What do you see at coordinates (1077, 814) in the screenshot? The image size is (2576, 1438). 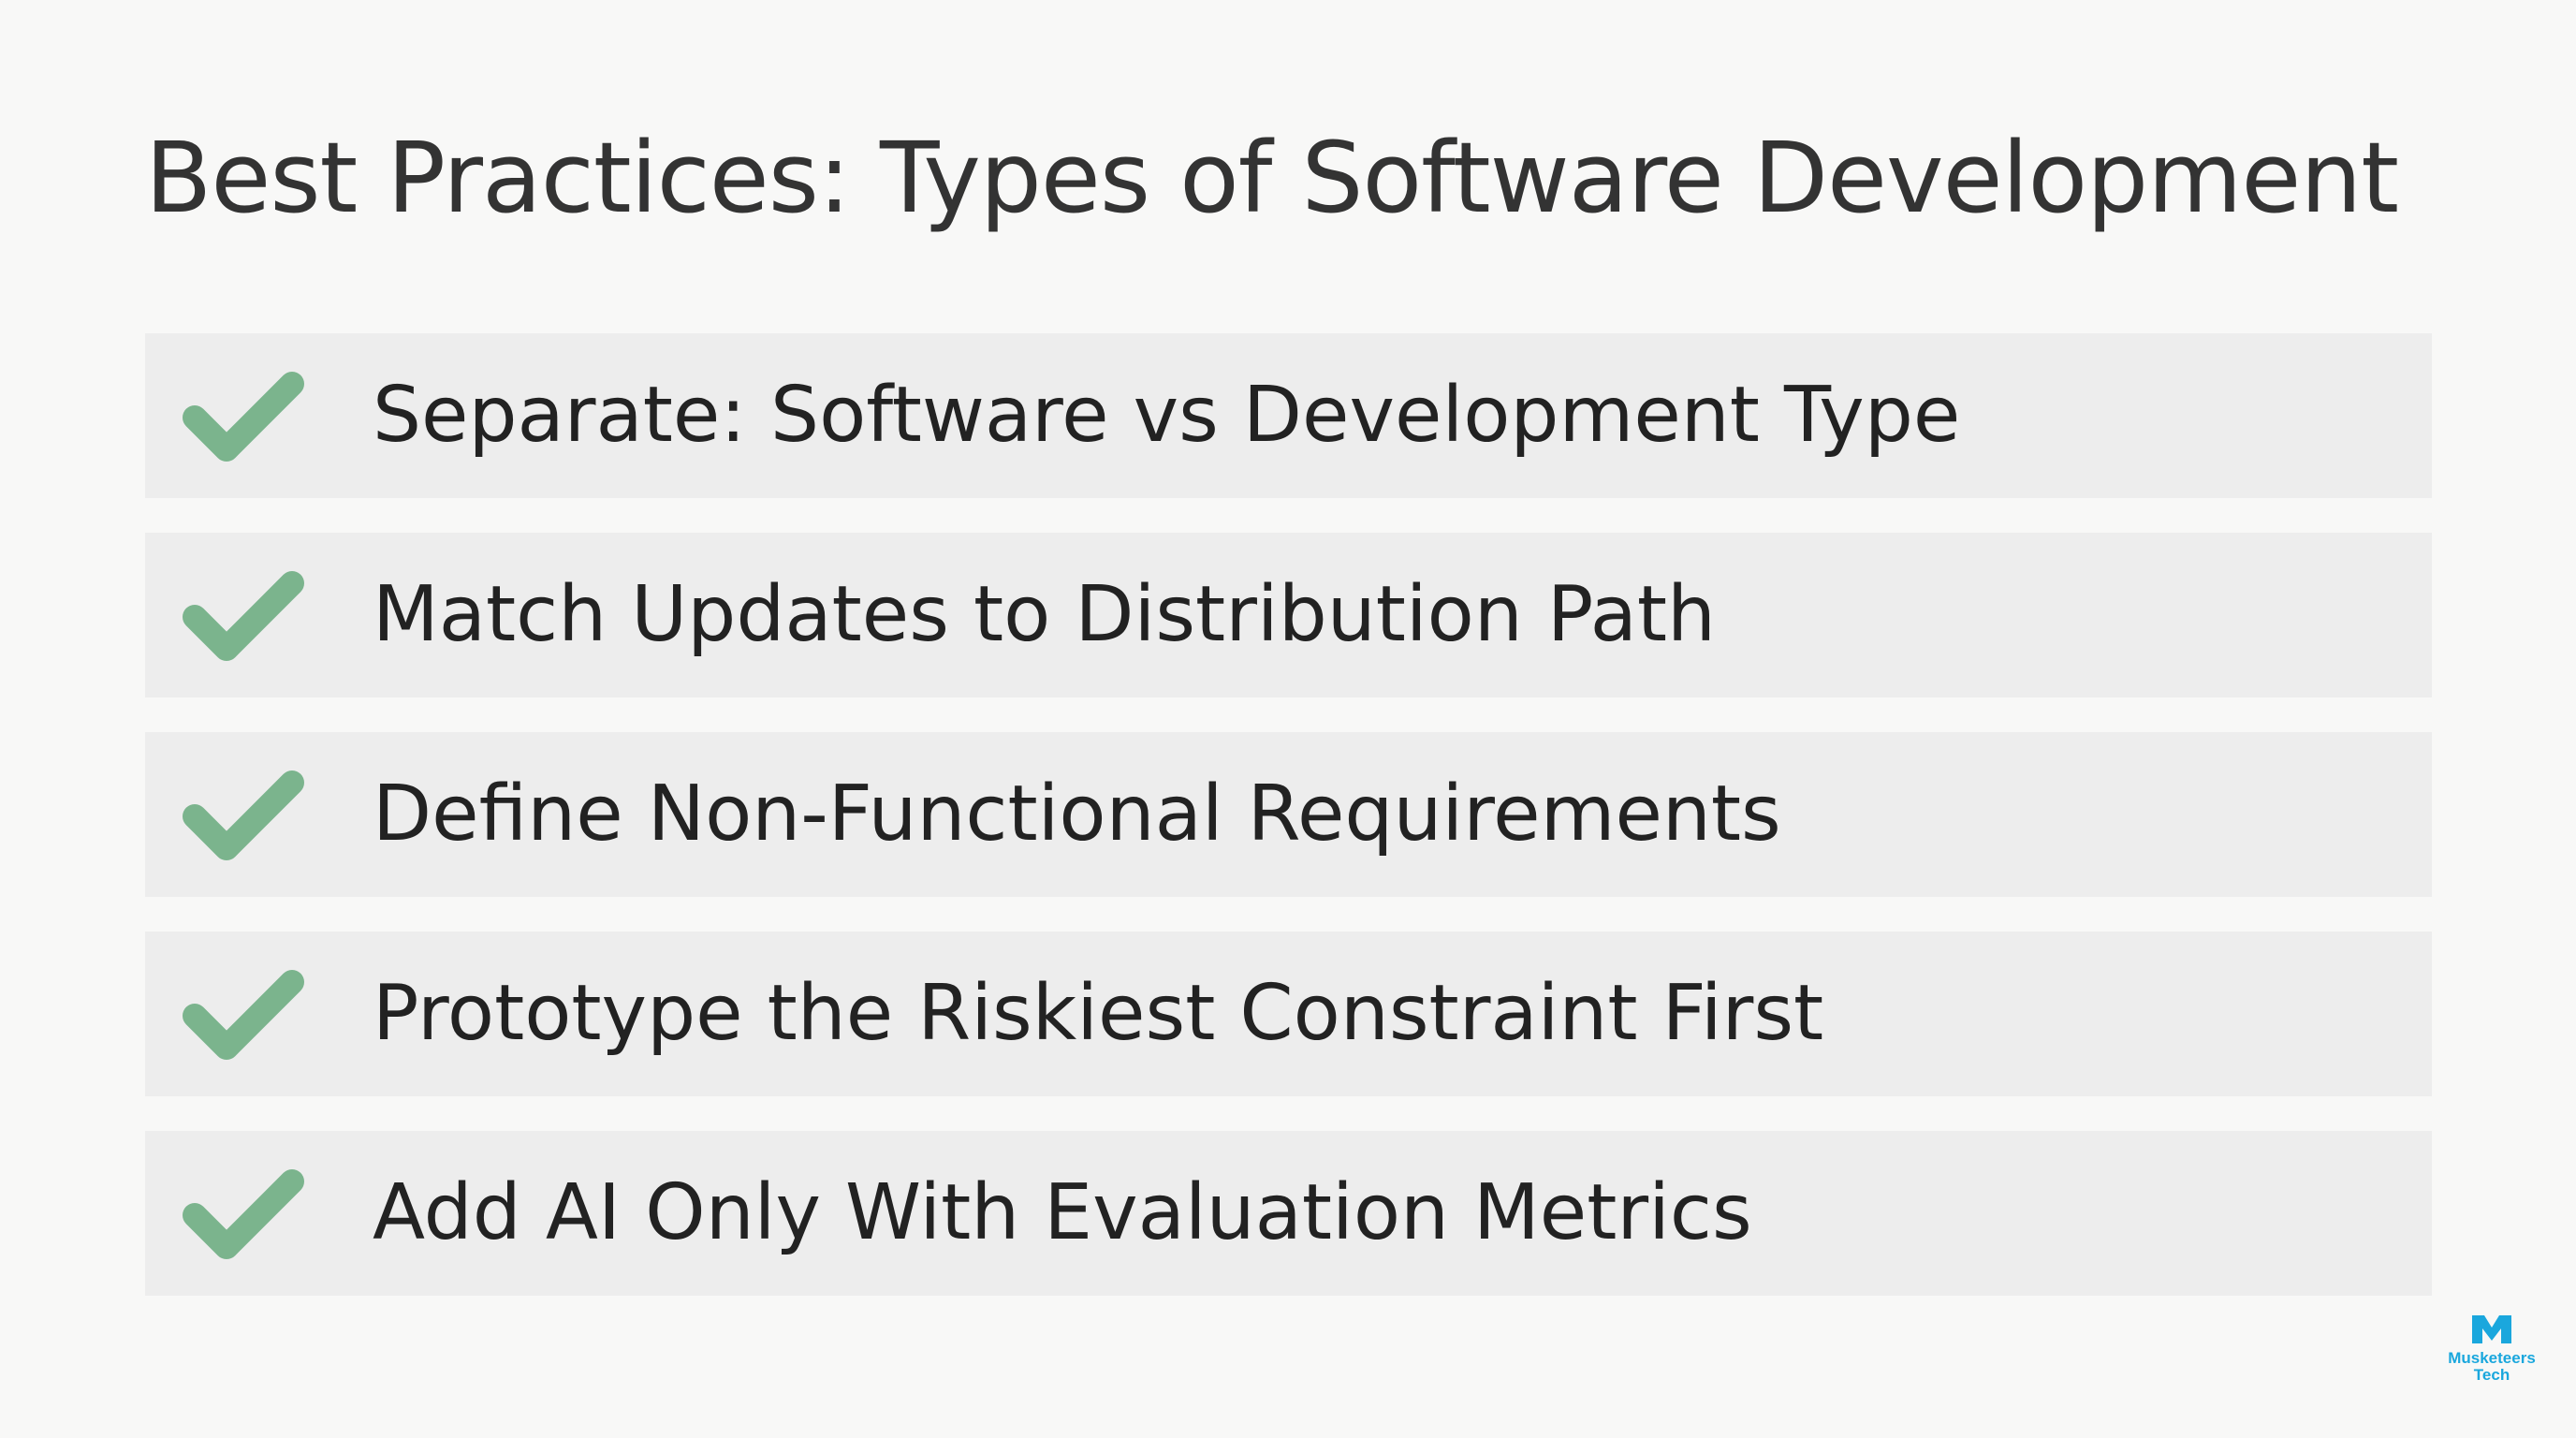 I see `list-item-label: Define Non-Functional Requirements` at bounding box center [1077, 814].